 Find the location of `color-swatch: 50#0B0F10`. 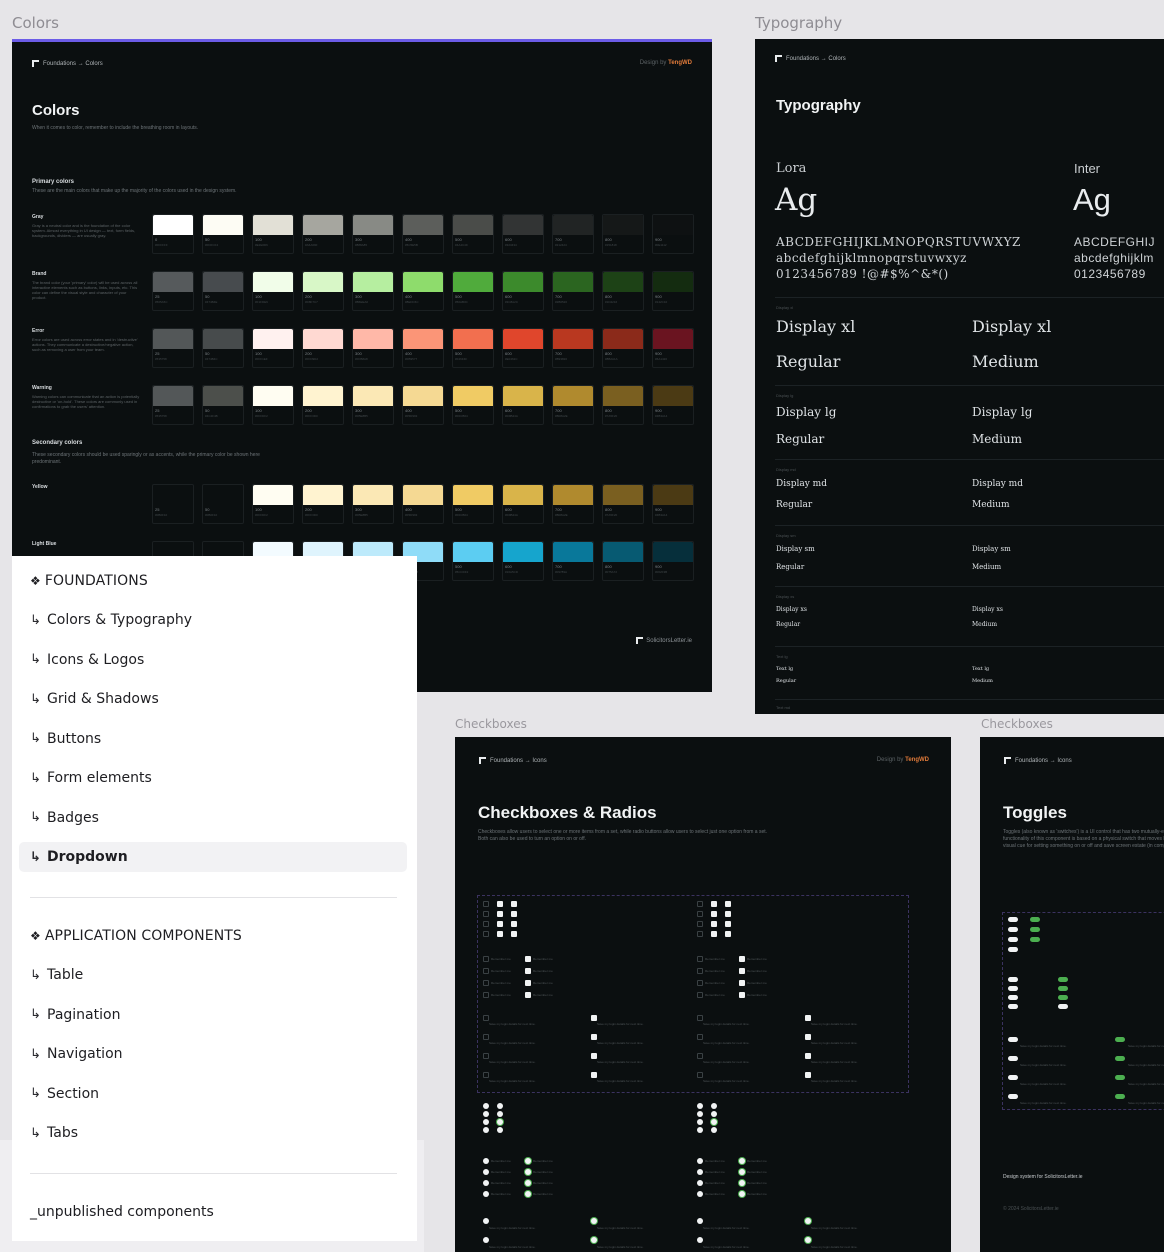

color-swatch: 50#0B0F10 is located at coordinates (223, 504).